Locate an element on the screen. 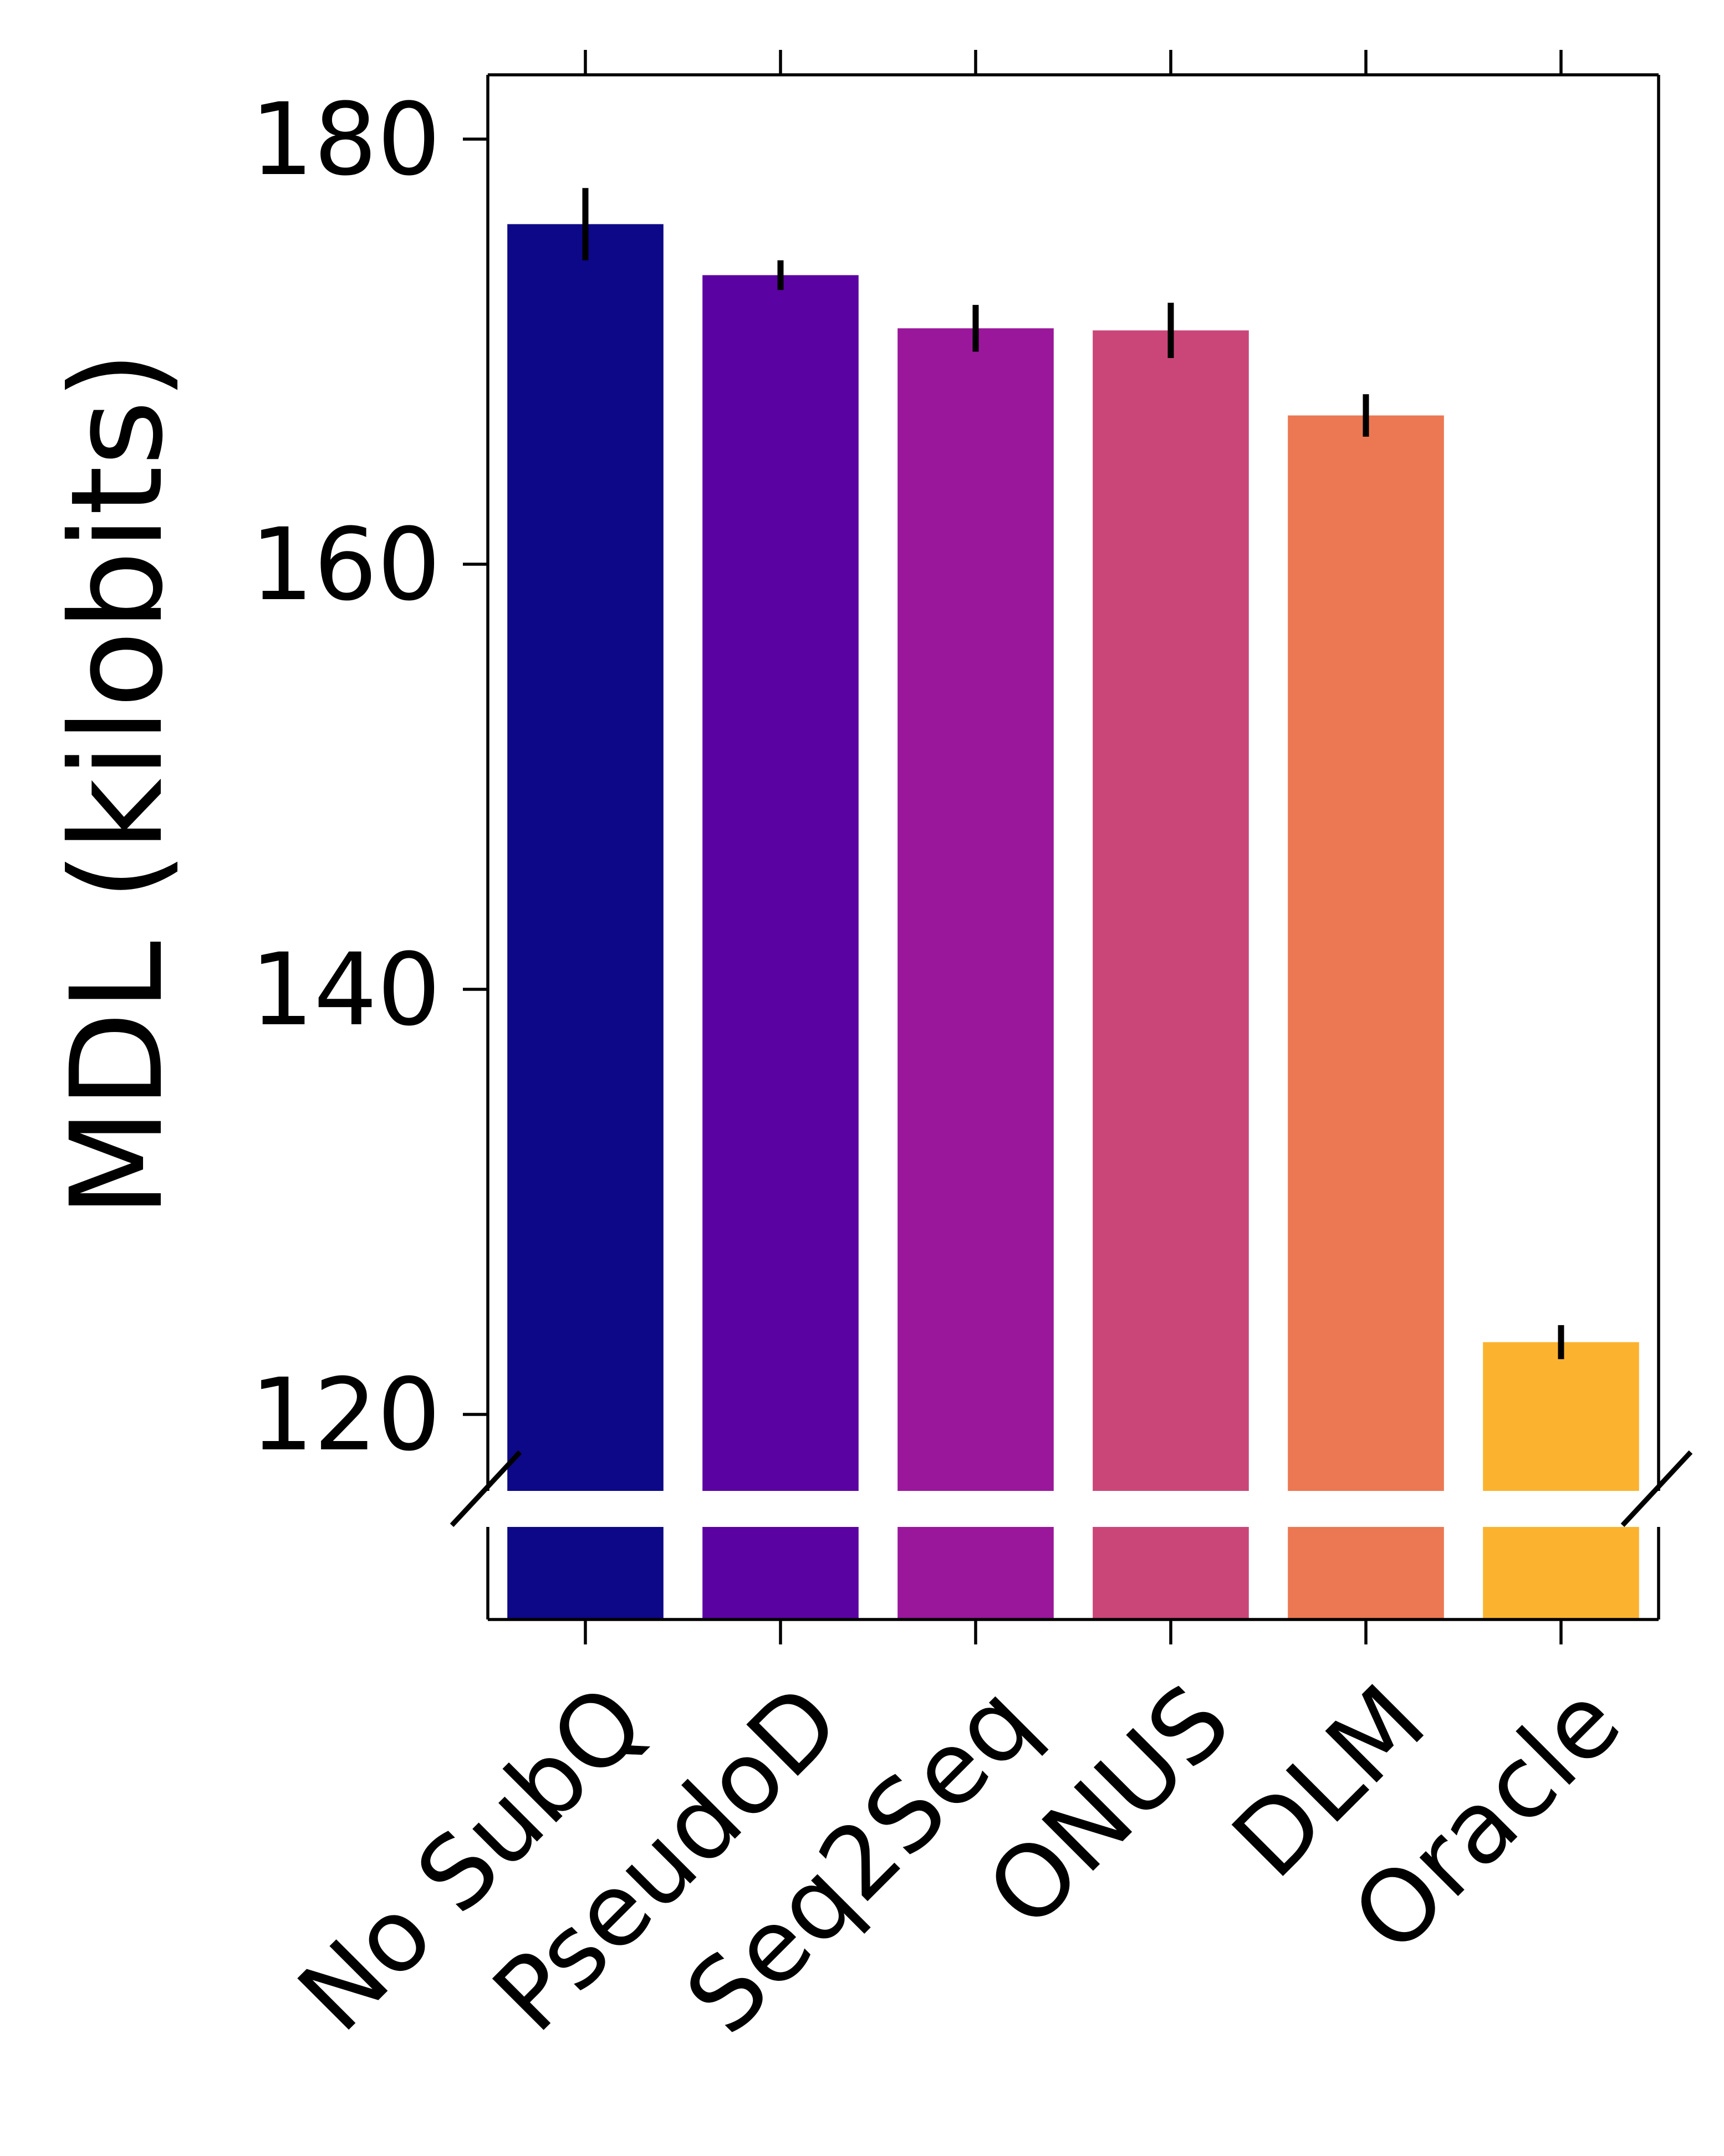 This screenshot has height=2156, width=1724. bar-seq2seq is located at coordinates (976, 909).